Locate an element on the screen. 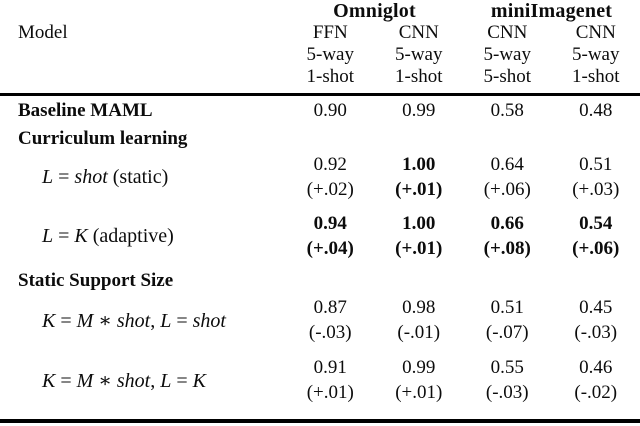 This screenshot has height=426, width=640. row-label: Baseline MAML is located at coordinates (85, 110).